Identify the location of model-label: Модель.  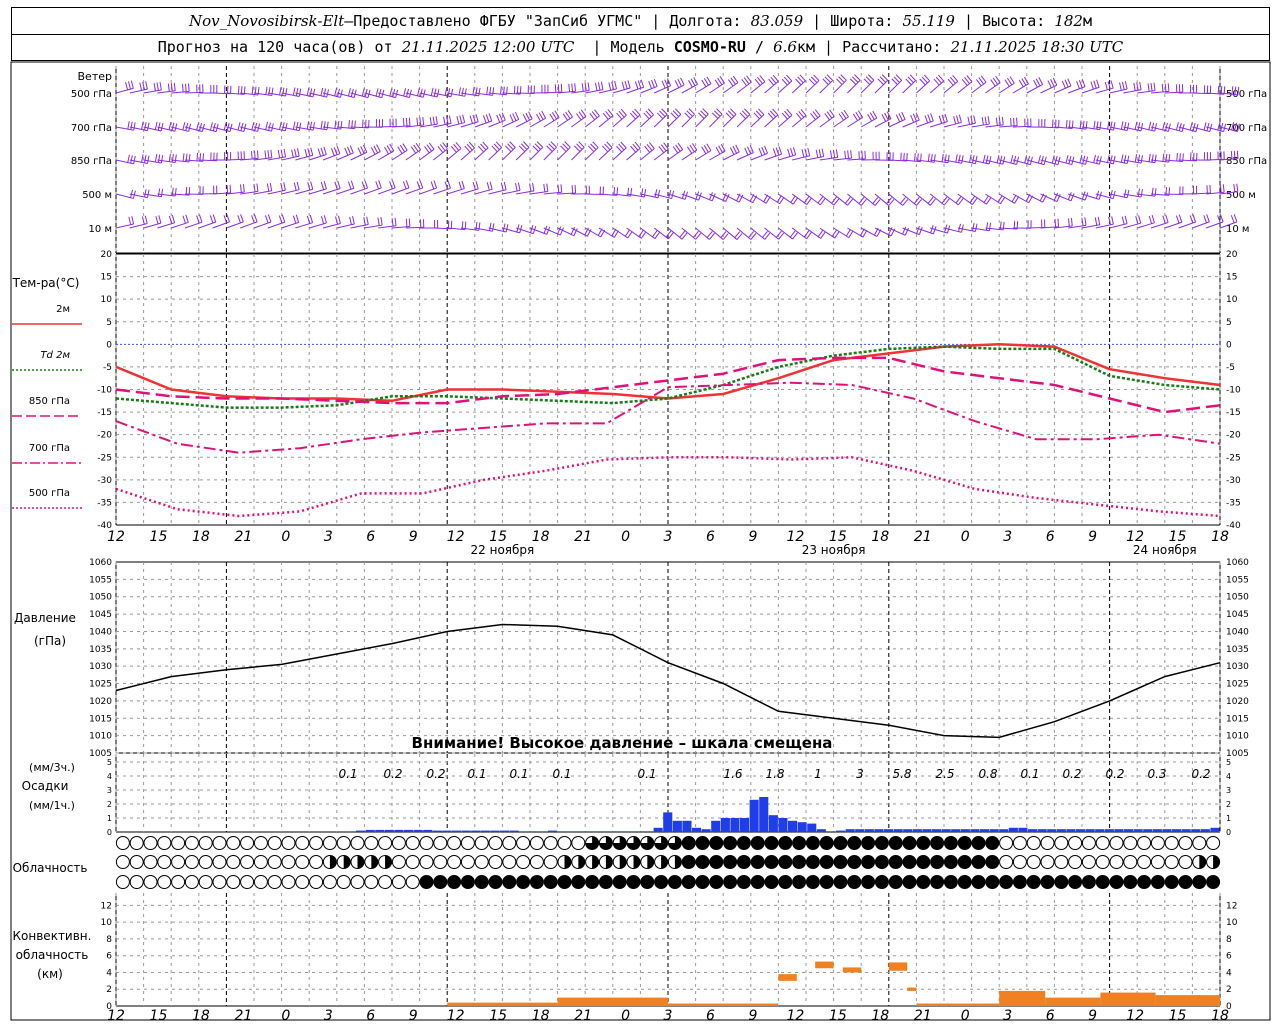
(637, 47).